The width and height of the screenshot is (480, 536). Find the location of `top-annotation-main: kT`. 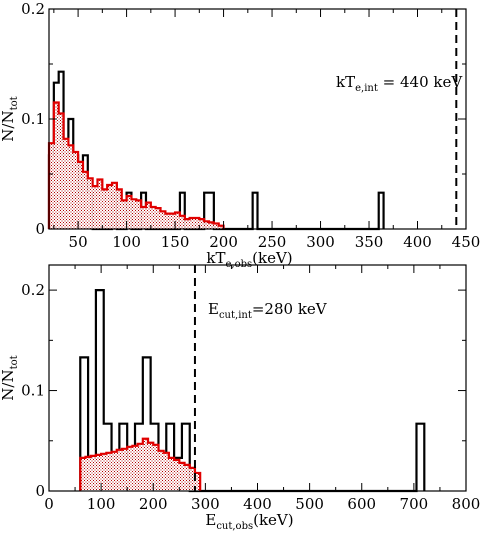

top-annotation-main: kT is located at coordinates (345, 82).